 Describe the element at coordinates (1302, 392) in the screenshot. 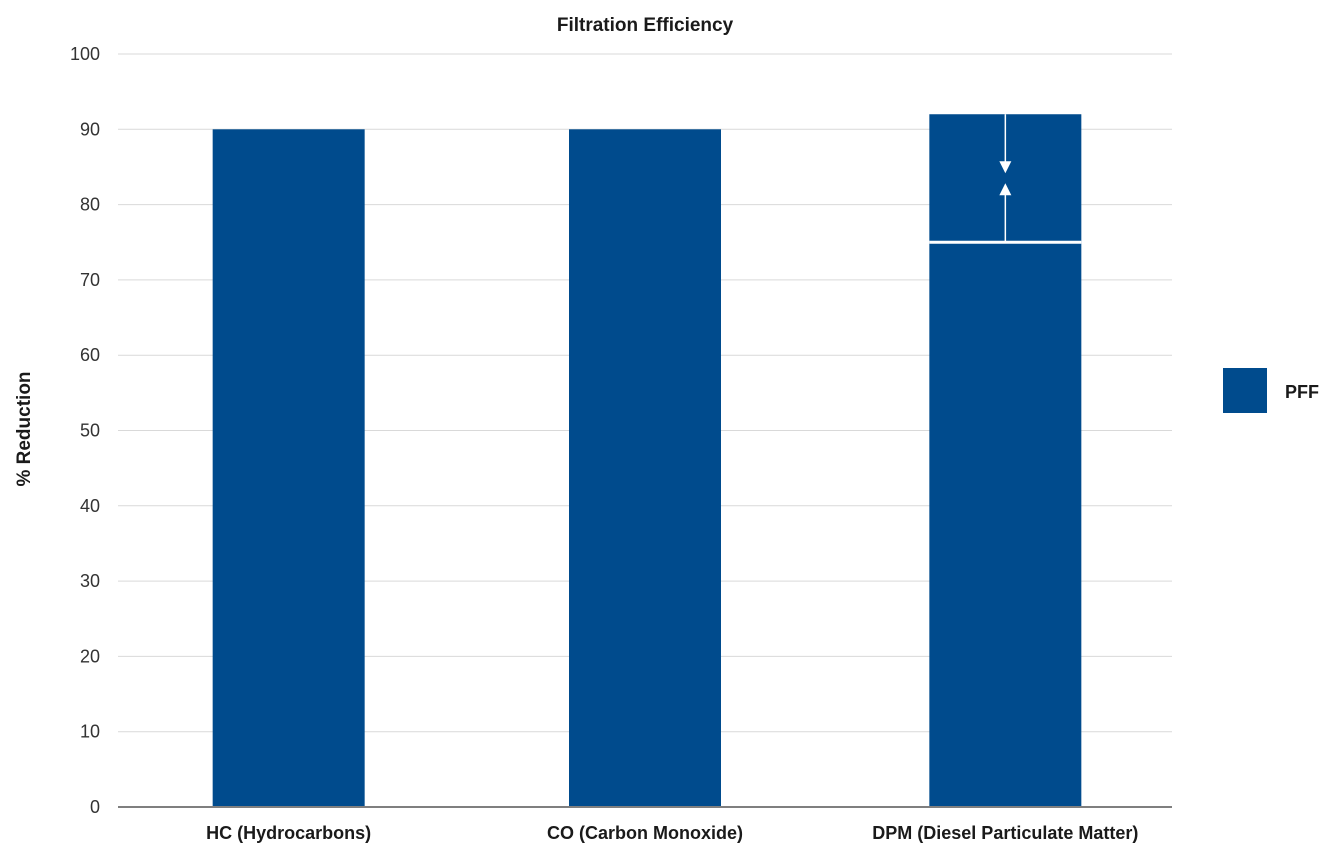

I see `legend-label: PFF` at that location.